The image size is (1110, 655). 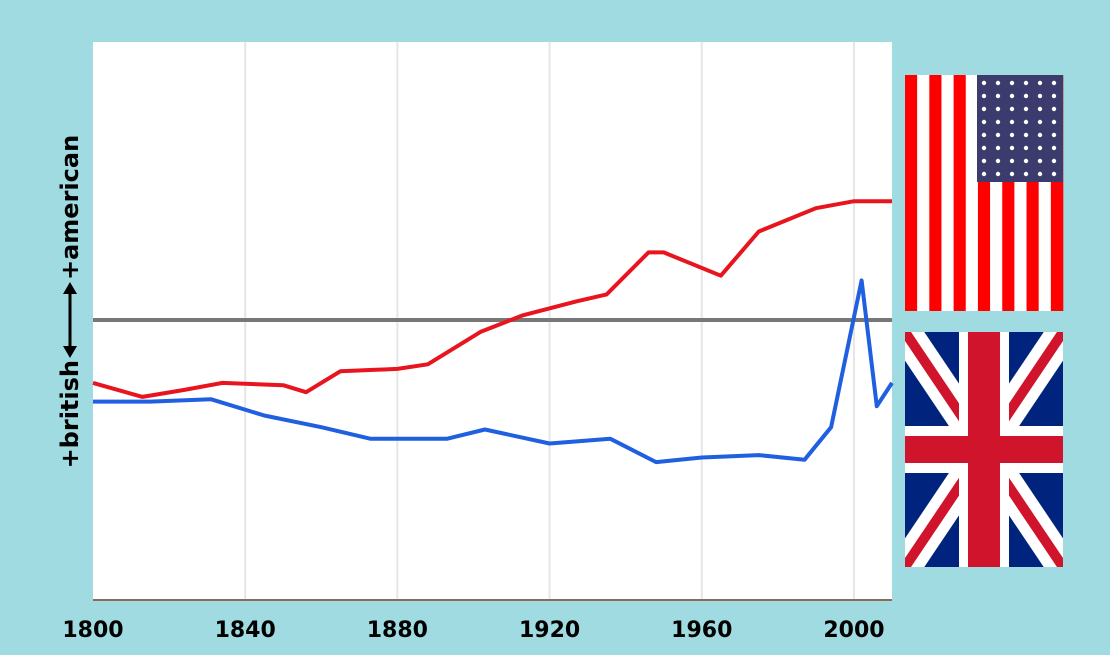 What do you see at coordinates (984, 449) in the screenshot?
I see `union-jack-flag-icon` at bounding box center [984, 449].